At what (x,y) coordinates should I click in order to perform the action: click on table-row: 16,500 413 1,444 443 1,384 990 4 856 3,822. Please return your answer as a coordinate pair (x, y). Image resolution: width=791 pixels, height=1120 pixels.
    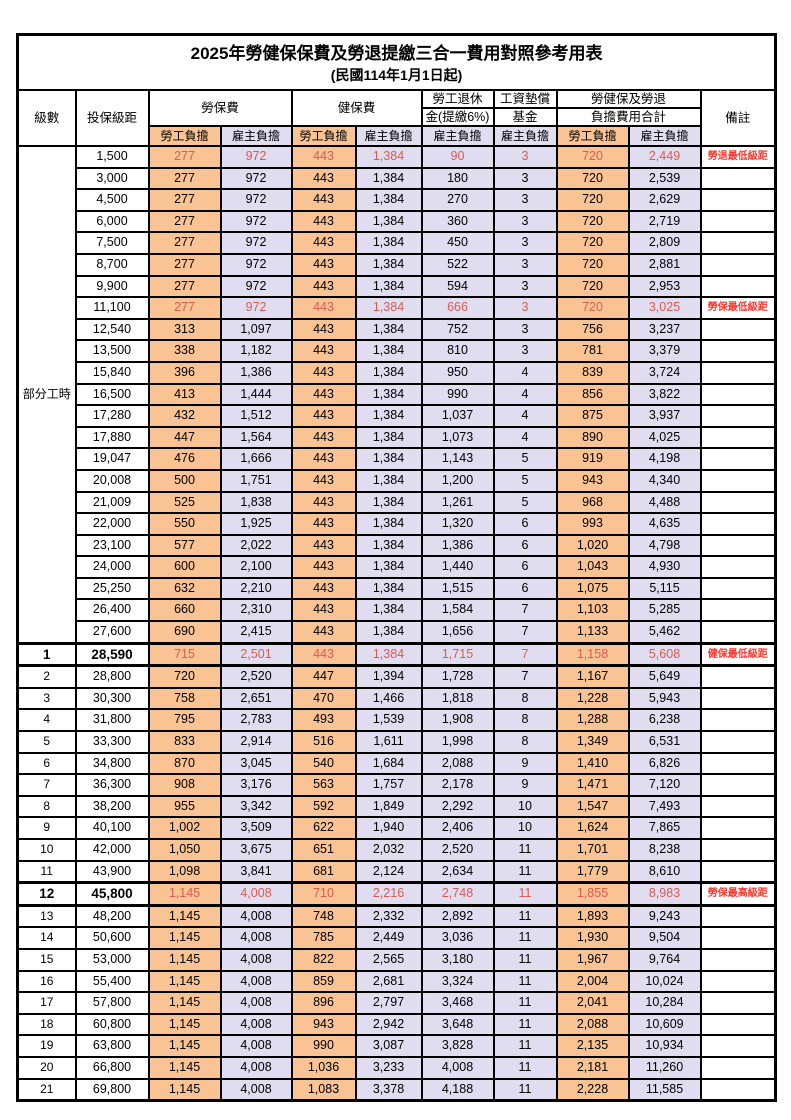
    Looking at the image, I should click on (397, 394).